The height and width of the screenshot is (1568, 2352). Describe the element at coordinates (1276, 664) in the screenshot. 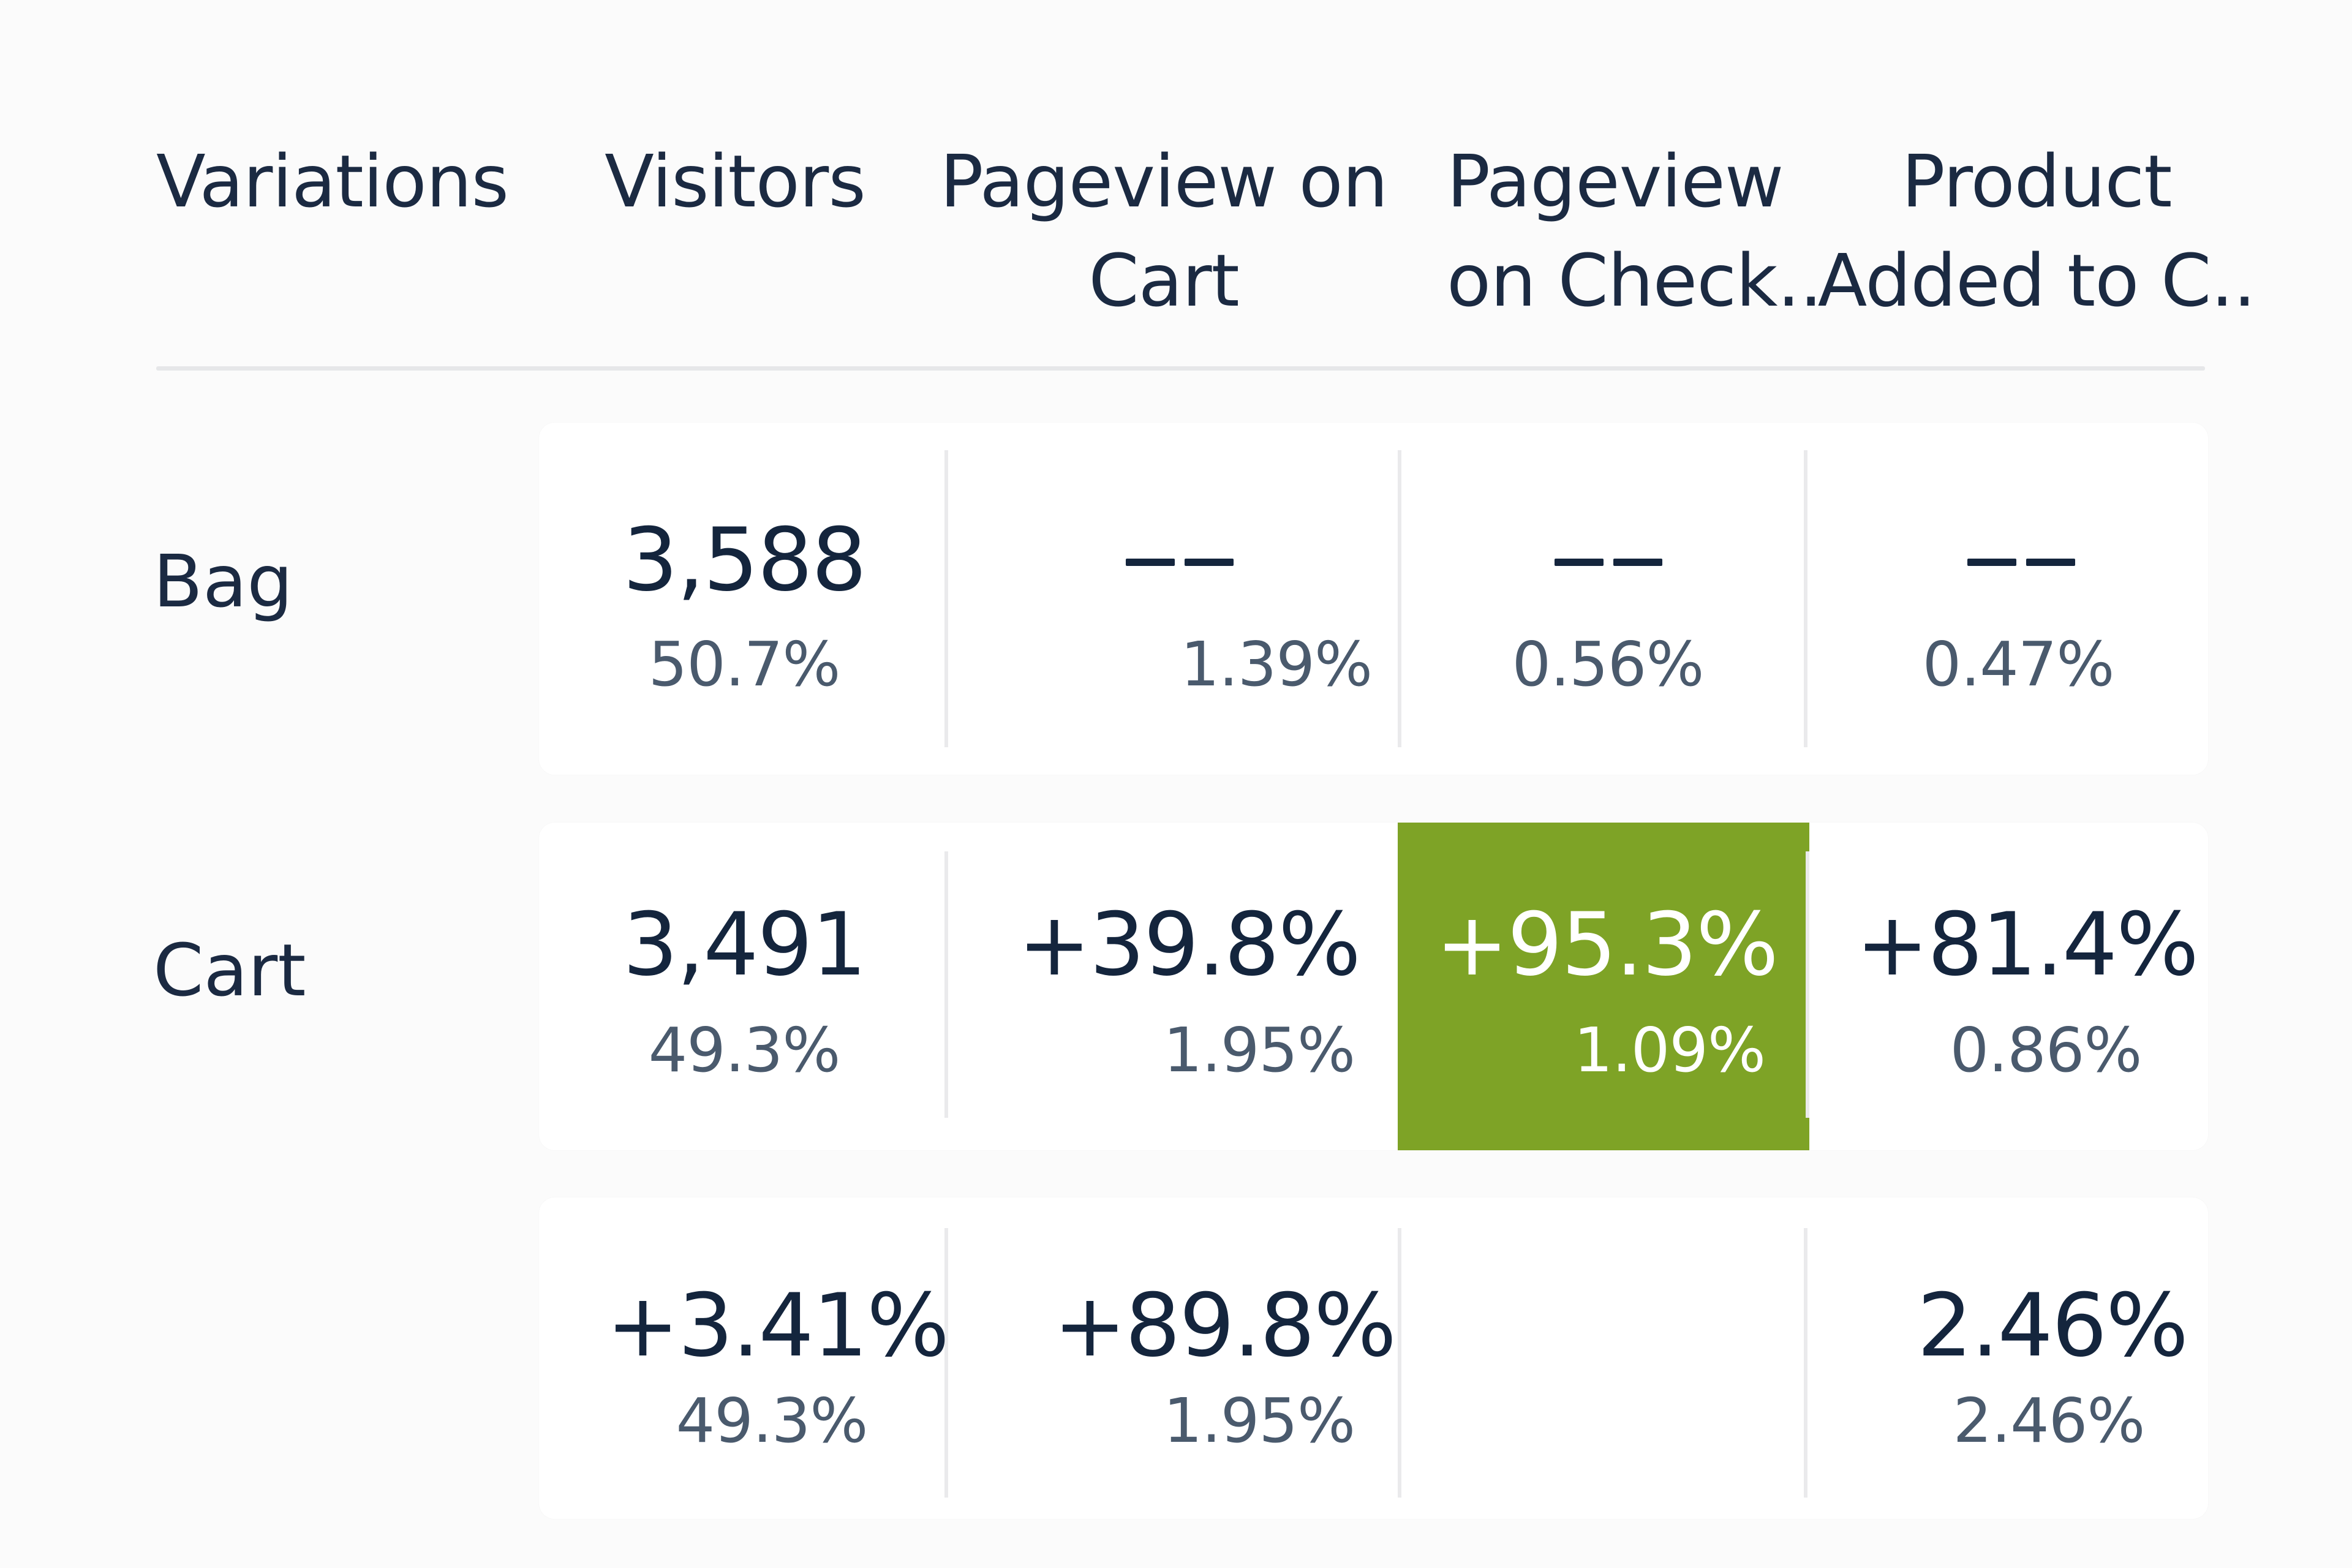

I see `pageview-cart-rate: 1.39%` at that location.